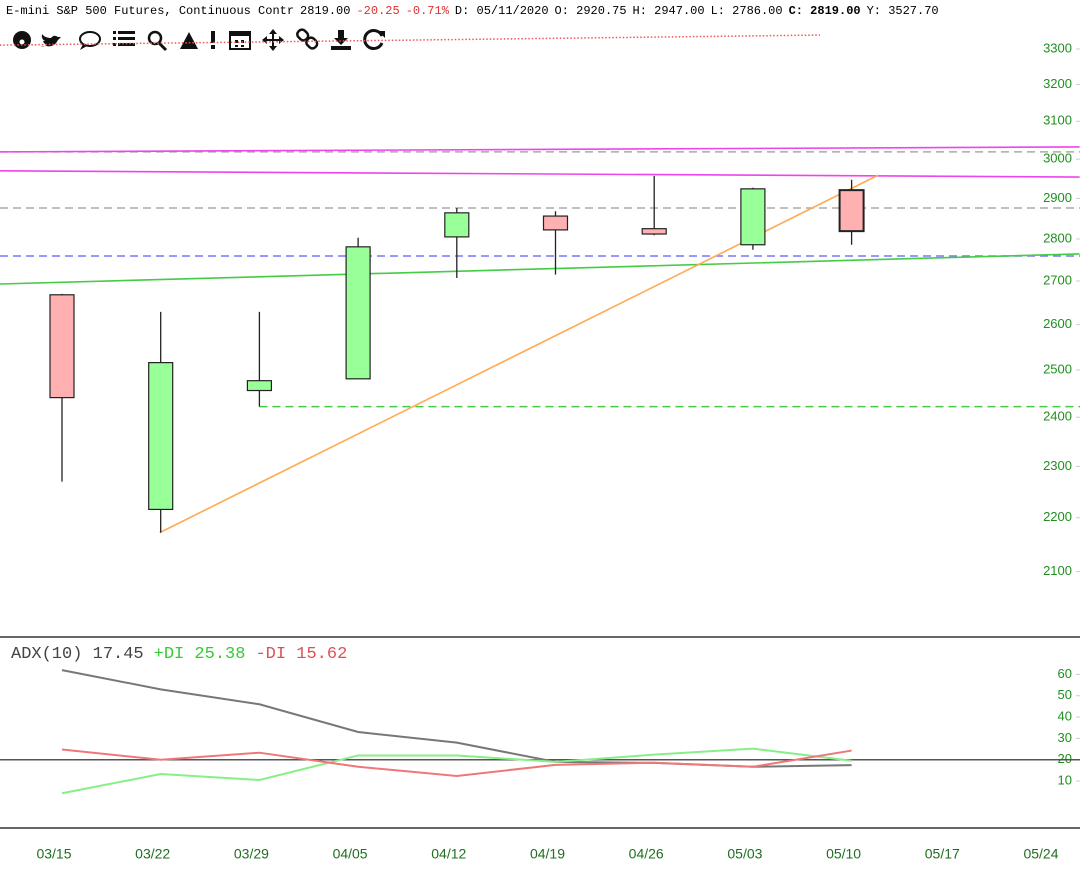  Describe the element at coordinates (213, 40) in the screenshot. I see `alert-icon` at that location.